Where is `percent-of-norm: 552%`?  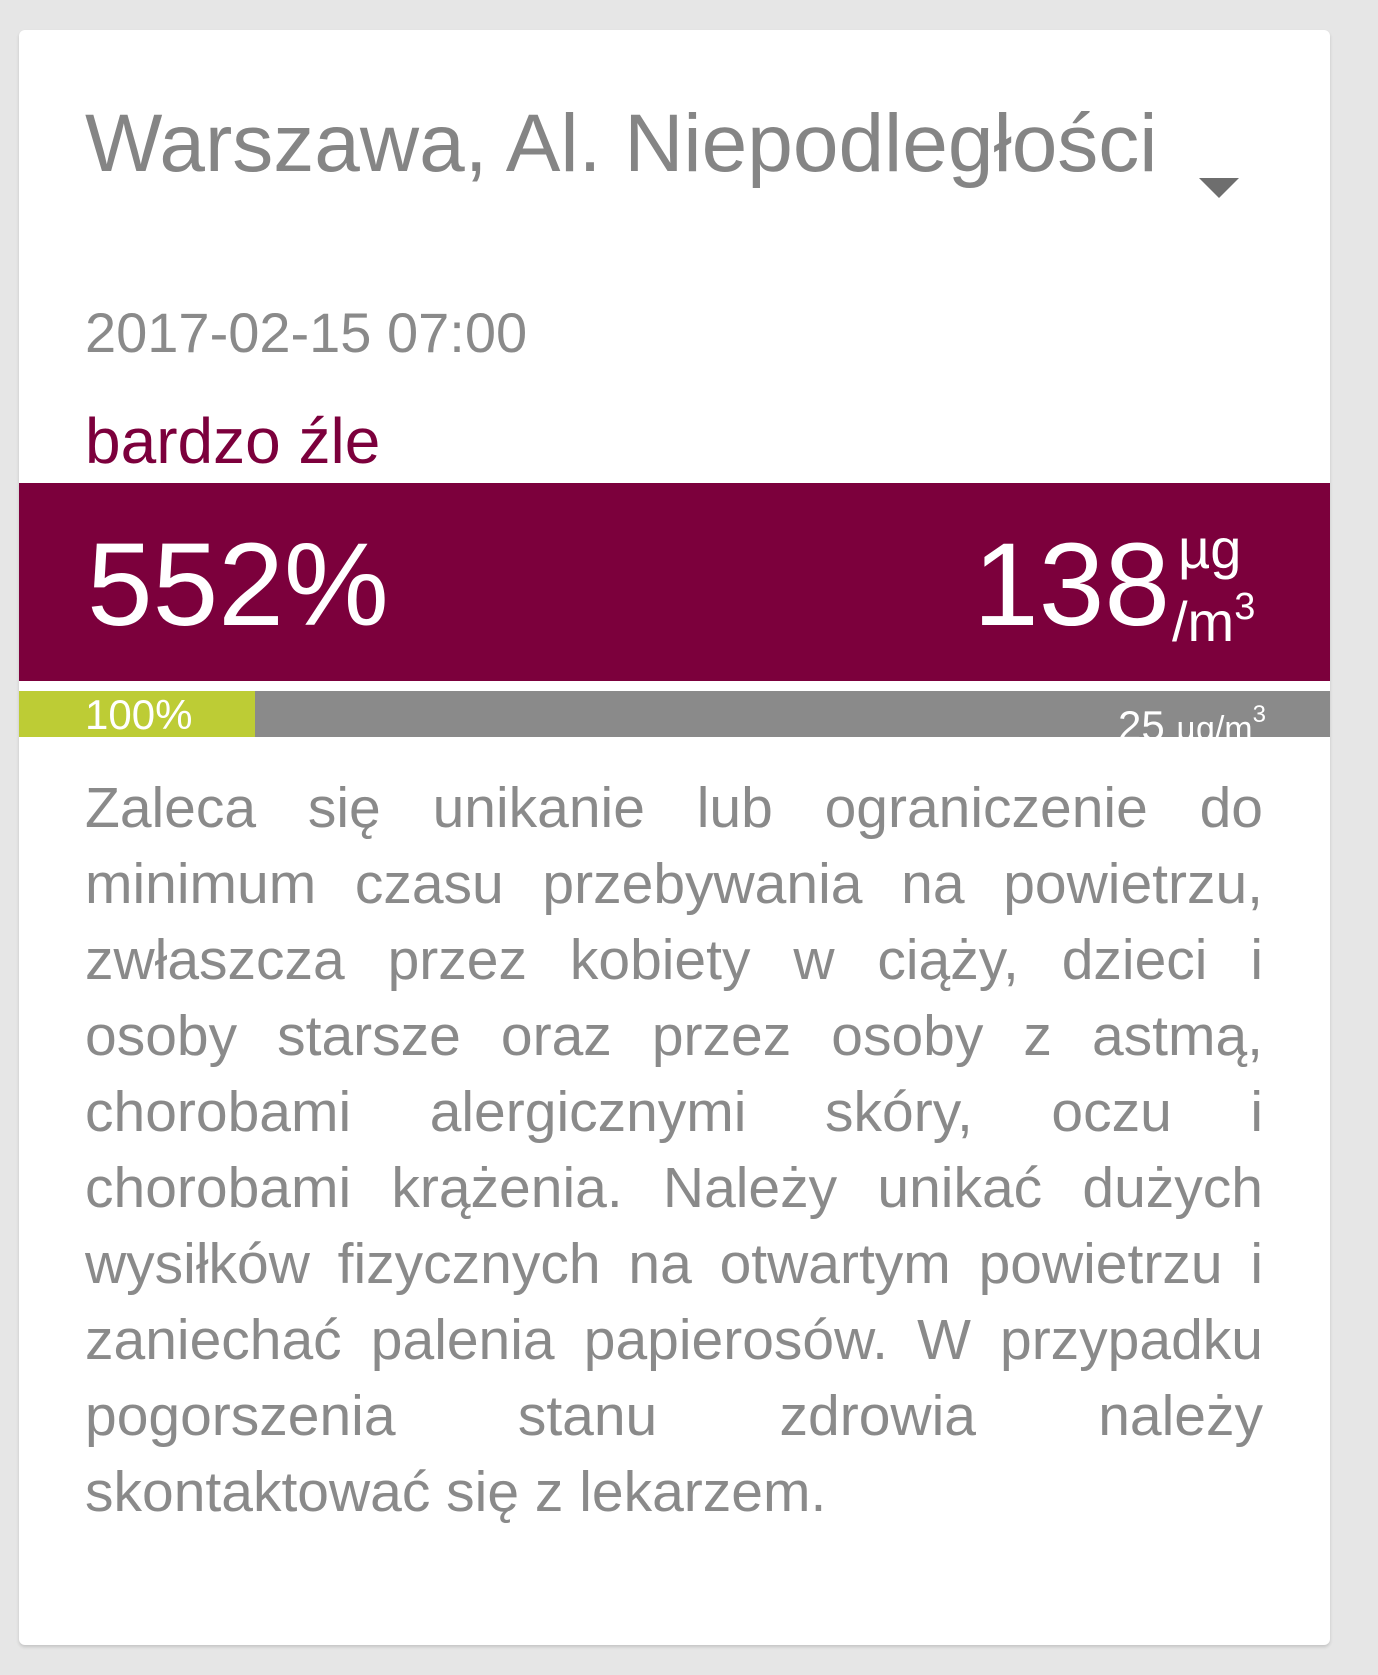
percent-of-norm: 552% is located at coordinates (238, 585).